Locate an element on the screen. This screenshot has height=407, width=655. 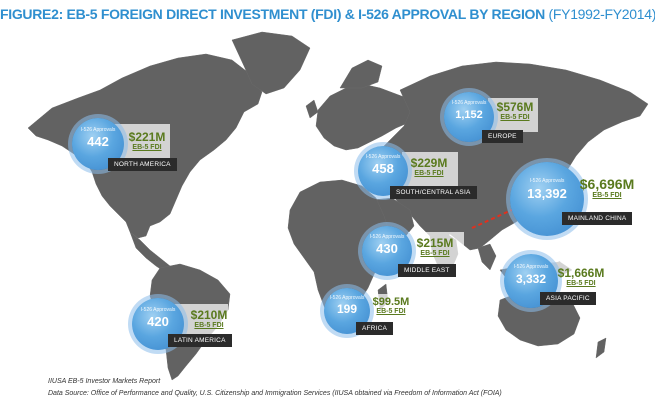
south-central-asia-panel is located at coordinates (430, 169).